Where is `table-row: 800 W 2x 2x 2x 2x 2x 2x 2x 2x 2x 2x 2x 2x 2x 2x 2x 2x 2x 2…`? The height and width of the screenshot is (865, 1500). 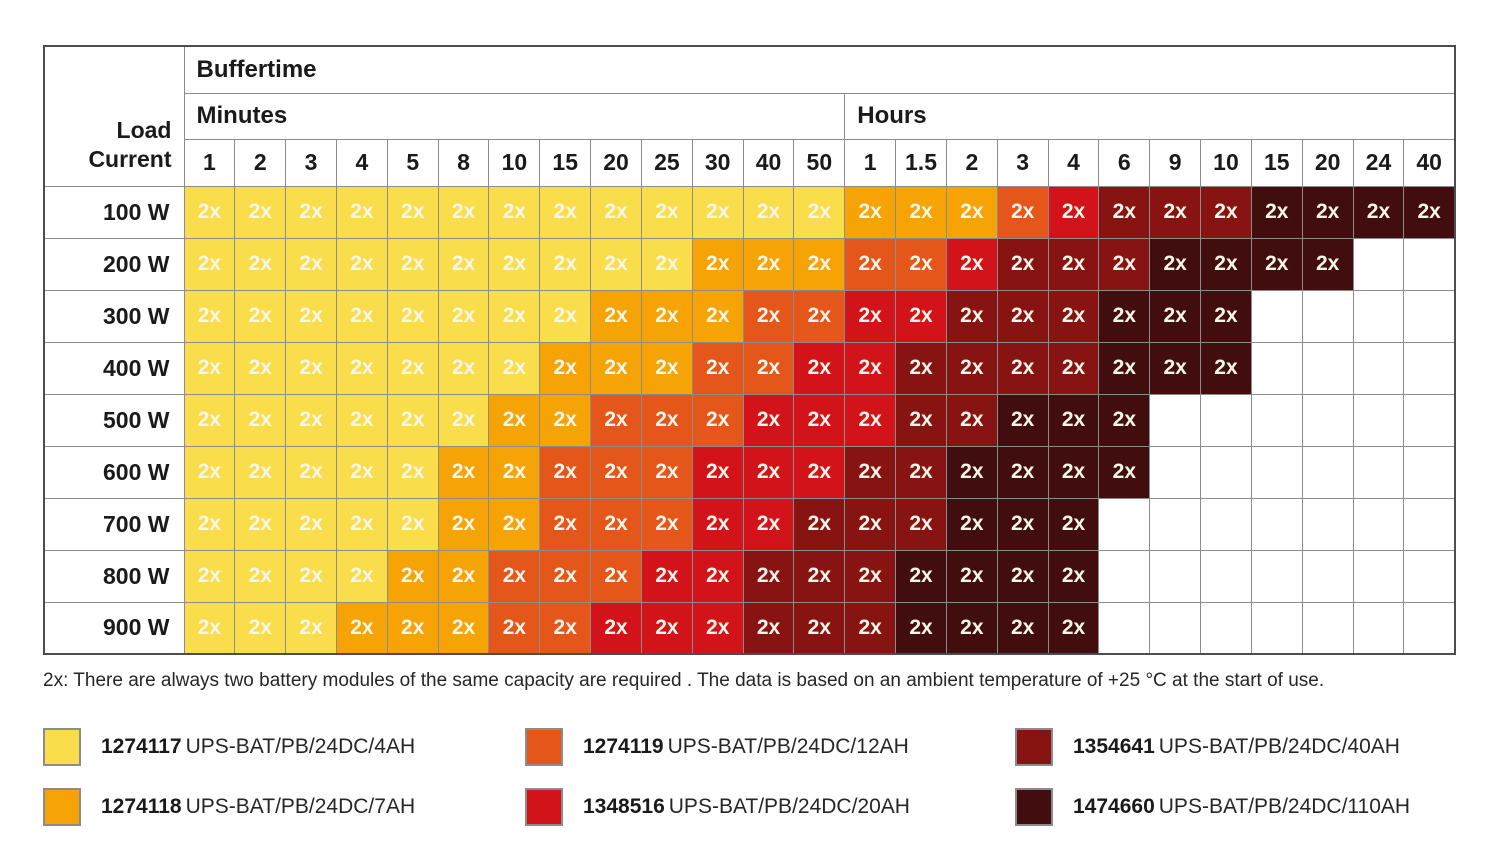
table-row: 800 W 2x 2x 2x 2x 2x 2x 2x 2x 2x 2x 2x 2x 2x 2x 2x 2x 2x 2… is located at coordinates (749, 576).